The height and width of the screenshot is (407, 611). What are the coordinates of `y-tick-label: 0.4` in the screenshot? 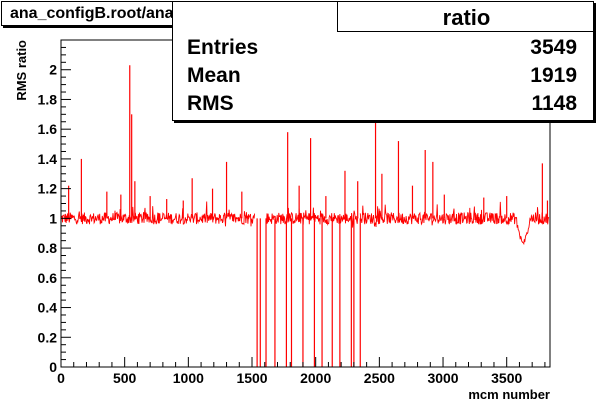 It's located at (48, 308).